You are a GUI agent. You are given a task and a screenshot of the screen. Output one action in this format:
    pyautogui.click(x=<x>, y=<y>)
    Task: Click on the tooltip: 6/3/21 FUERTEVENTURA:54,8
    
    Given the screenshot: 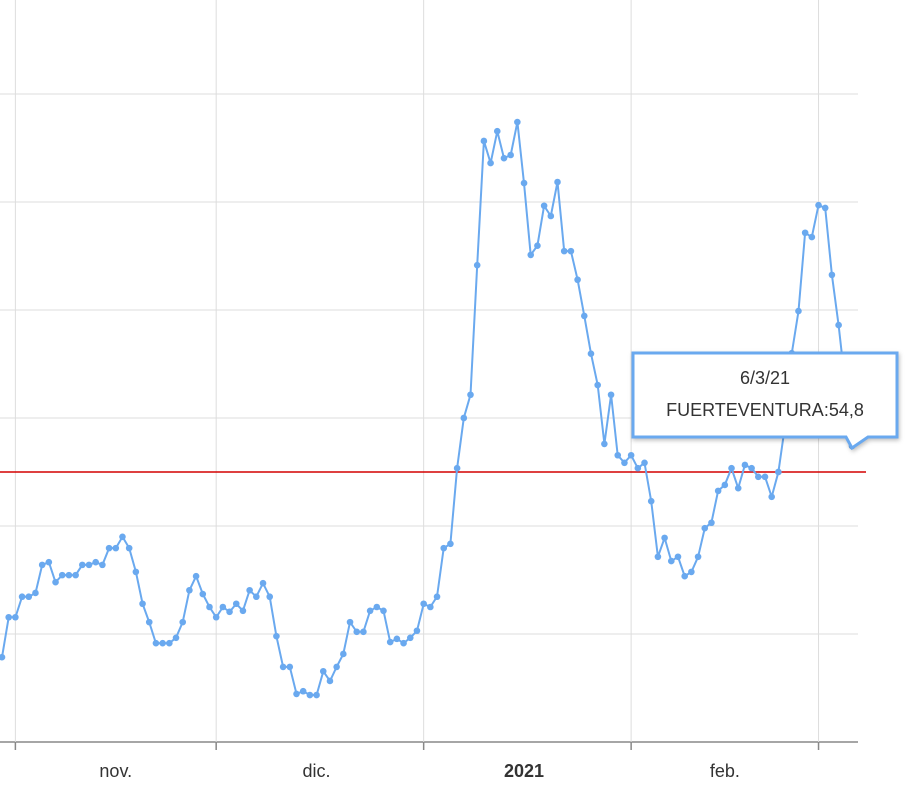 What is the action you would take?
    pyautogui.click(x=765, y=401)
    